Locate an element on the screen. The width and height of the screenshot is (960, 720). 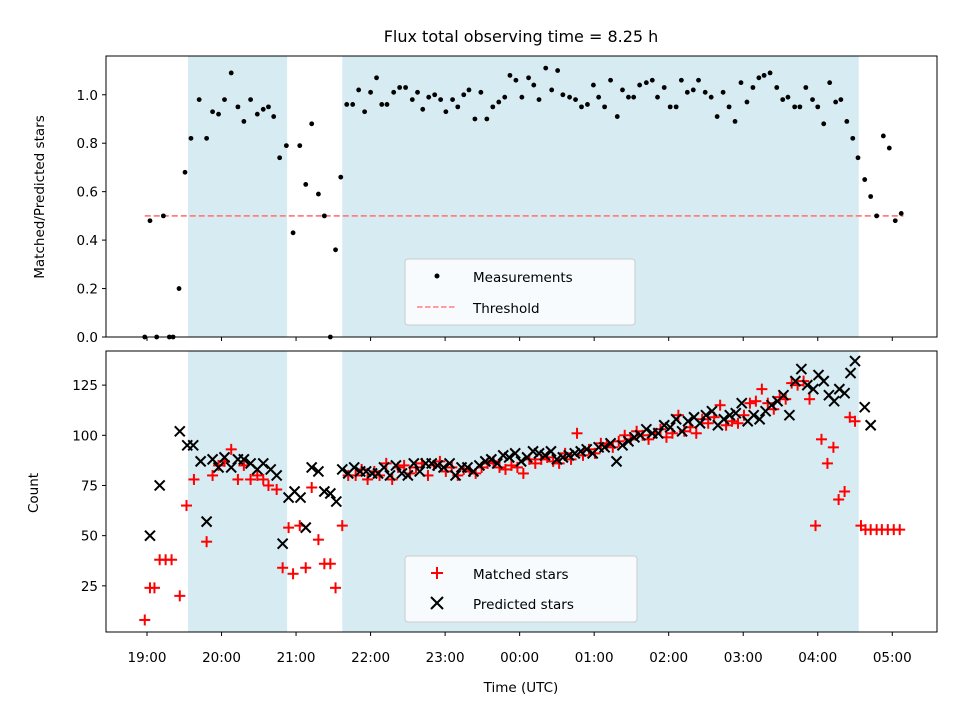
legend-matched-marker is located at coordinates (437, 573).